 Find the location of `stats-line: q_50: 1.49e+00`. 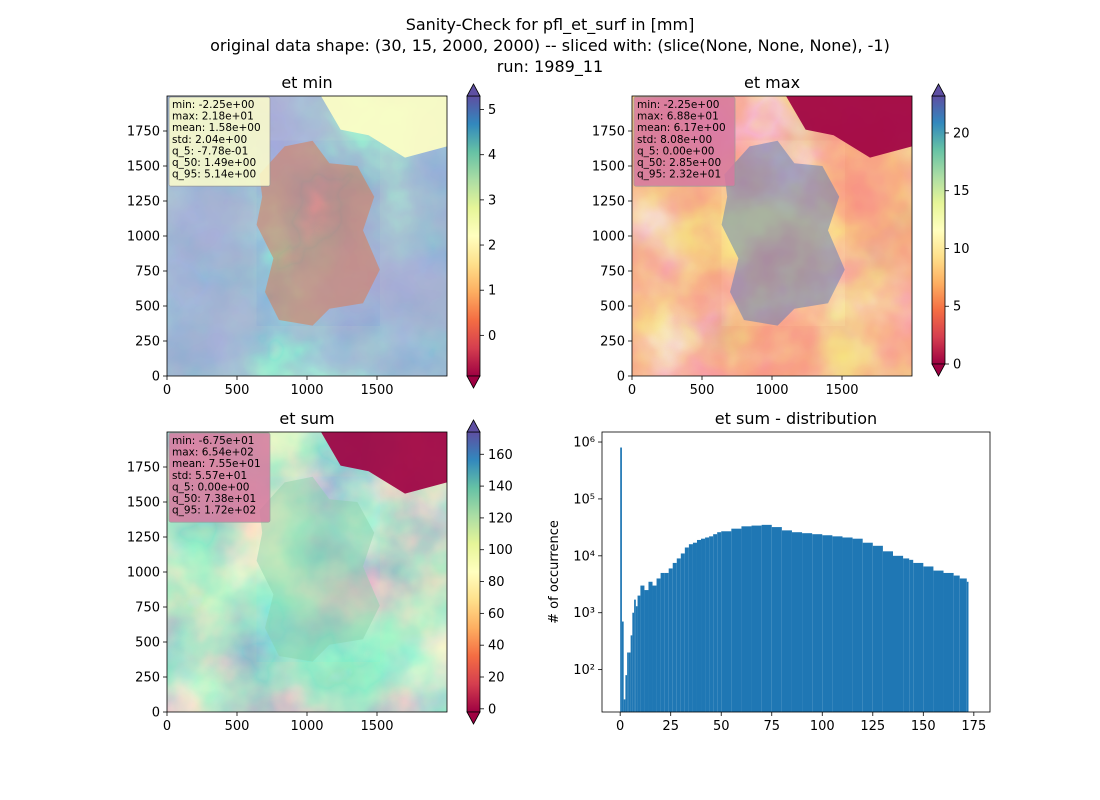

stats-line: q_50: 1.49e+00 is located at coordinates (214, 163).